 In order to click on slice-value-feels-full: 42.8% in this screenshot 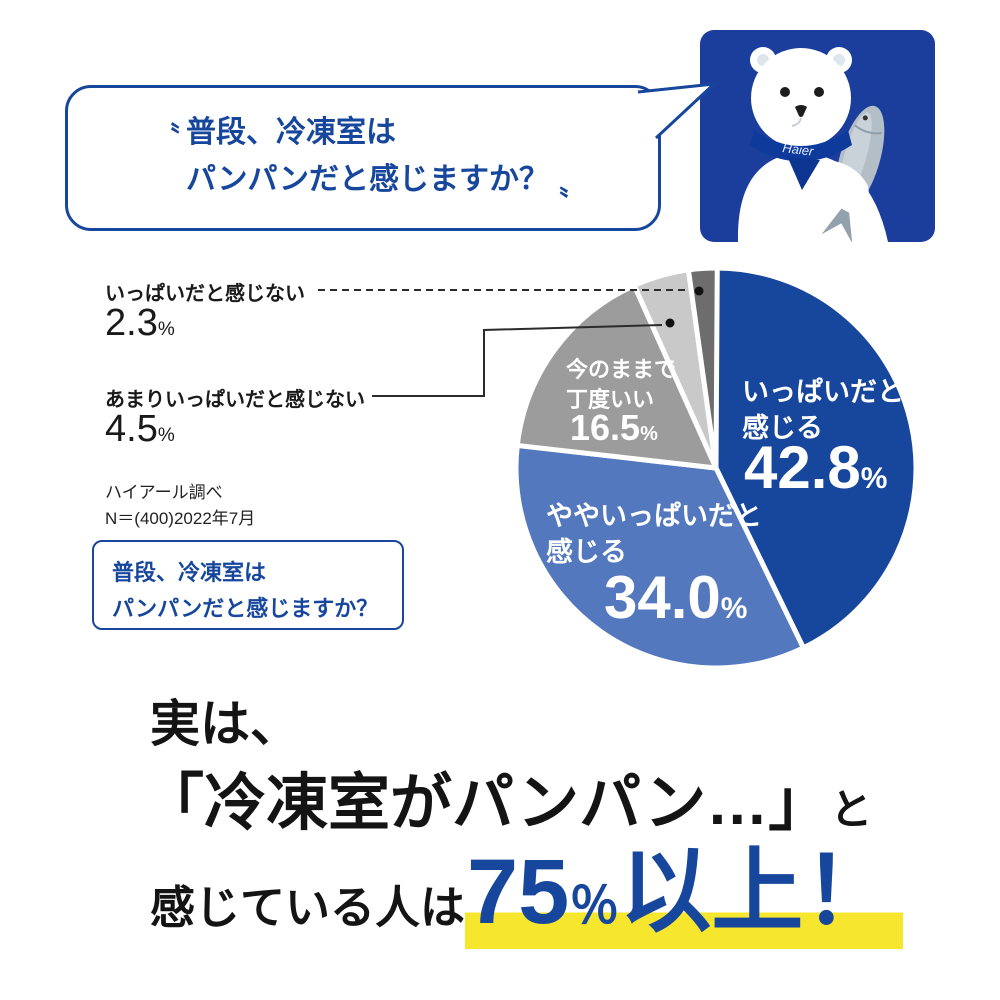, I will do `click(815, 468)`.